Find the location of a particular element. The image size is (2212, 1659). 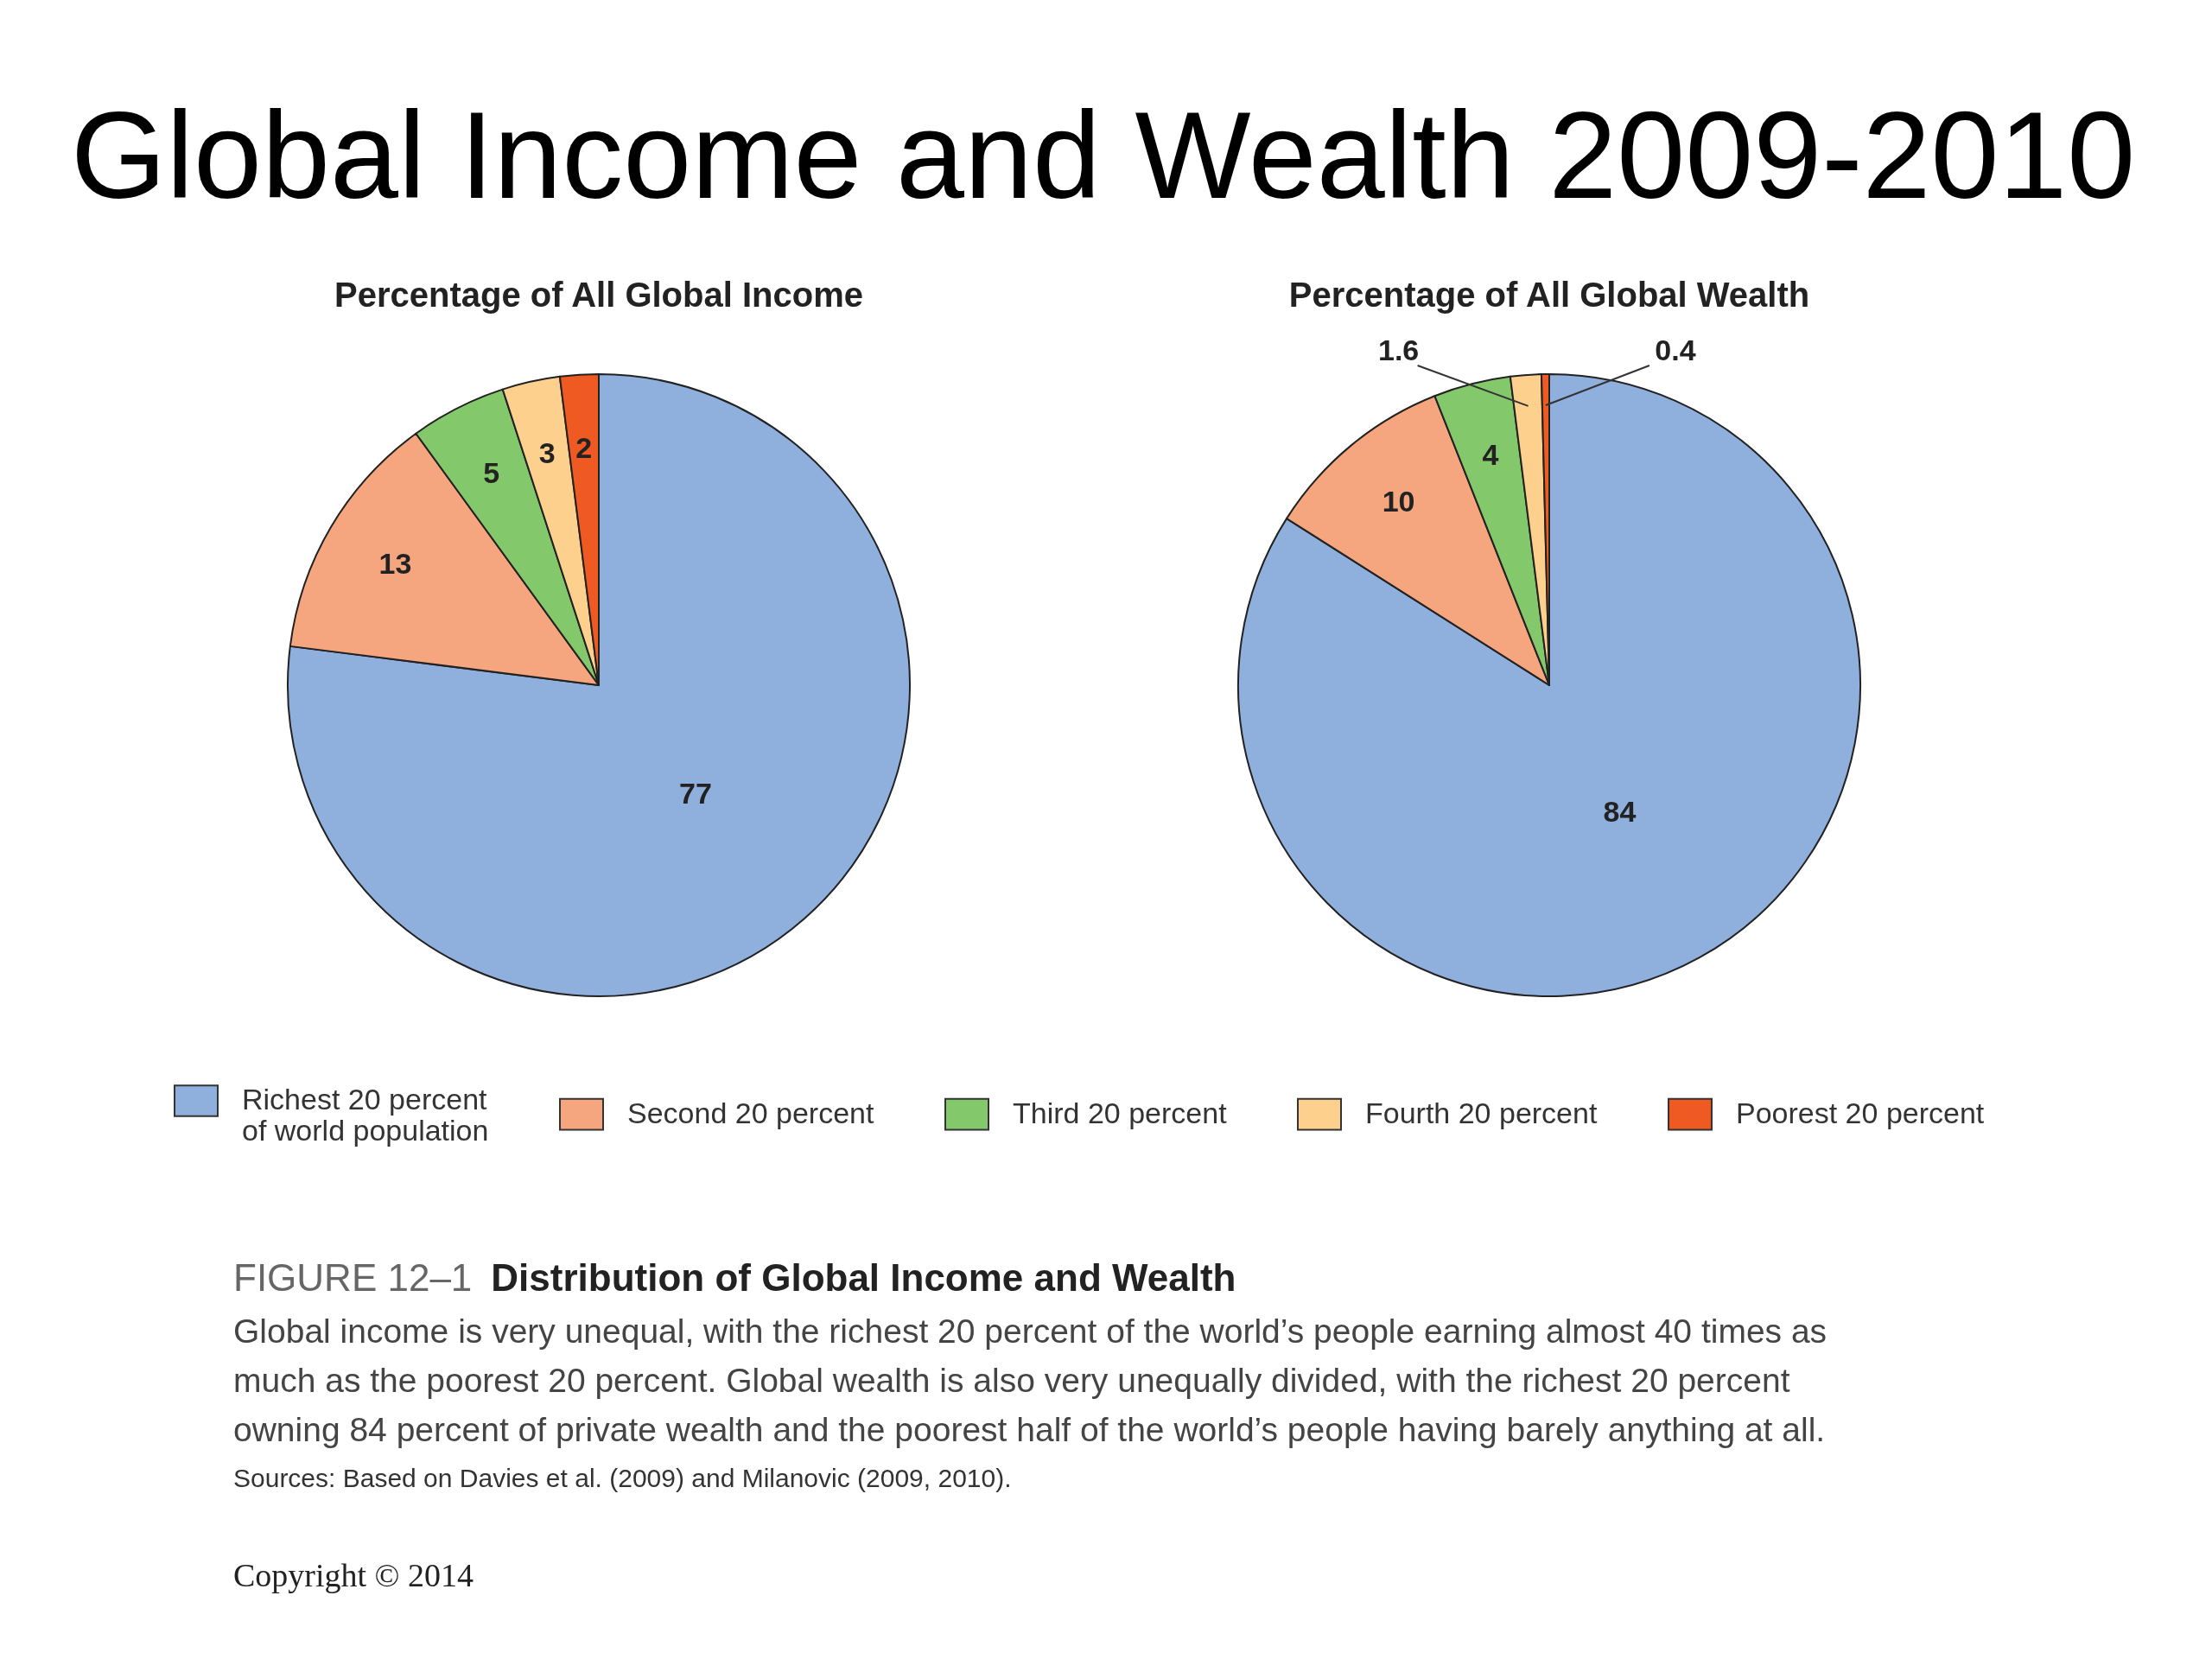

text: Distribution of Global Income and Wealth is located at coordinates (863, 1277).